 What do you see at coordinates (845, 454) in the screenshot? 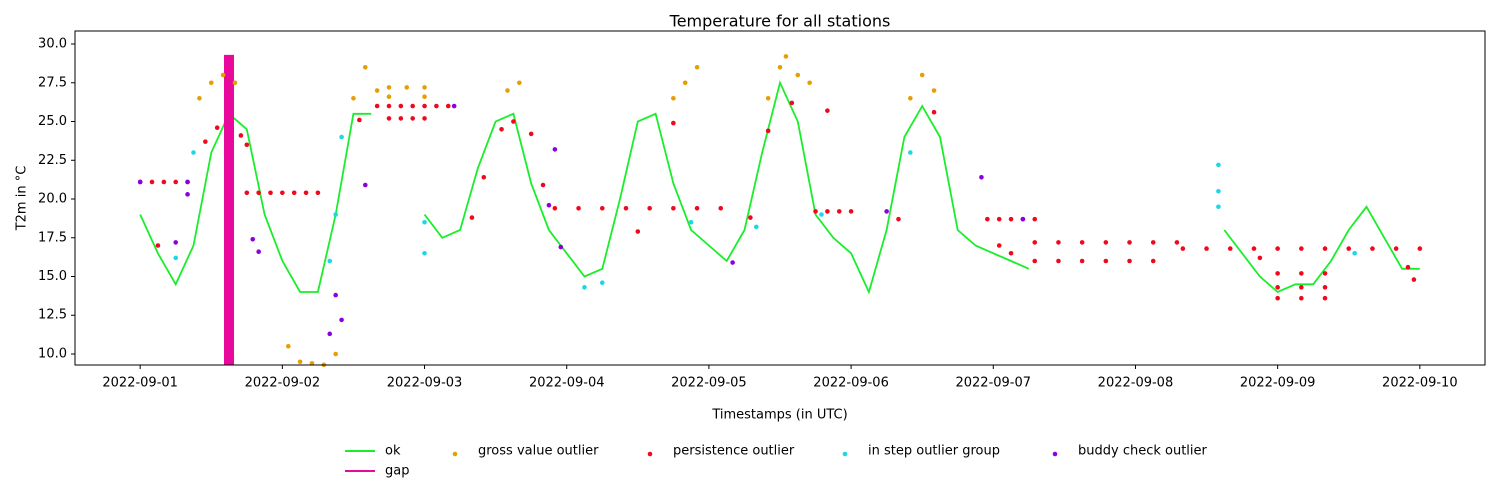
I see `legend-swatch` at bounding box center [845, 454].